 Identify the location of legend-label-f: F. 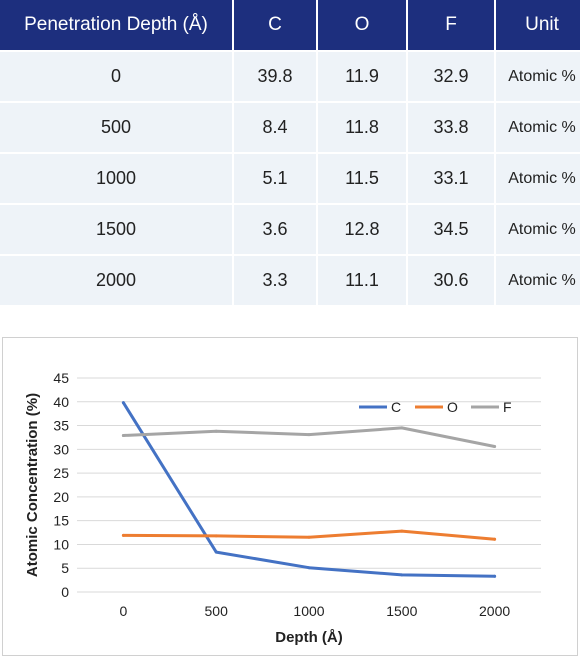
(507, 407).